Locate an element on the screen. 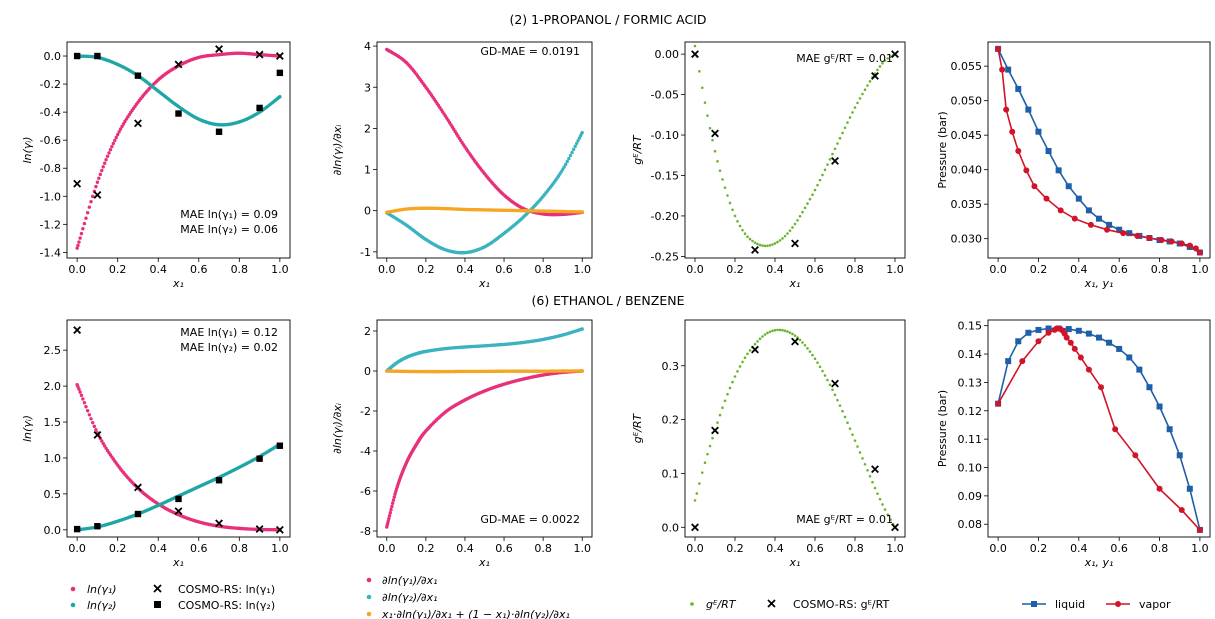 Image resolution: width=1215 pixels, height=619 pixels. y-tick-label: 4 is located at coordinates (367, 46).